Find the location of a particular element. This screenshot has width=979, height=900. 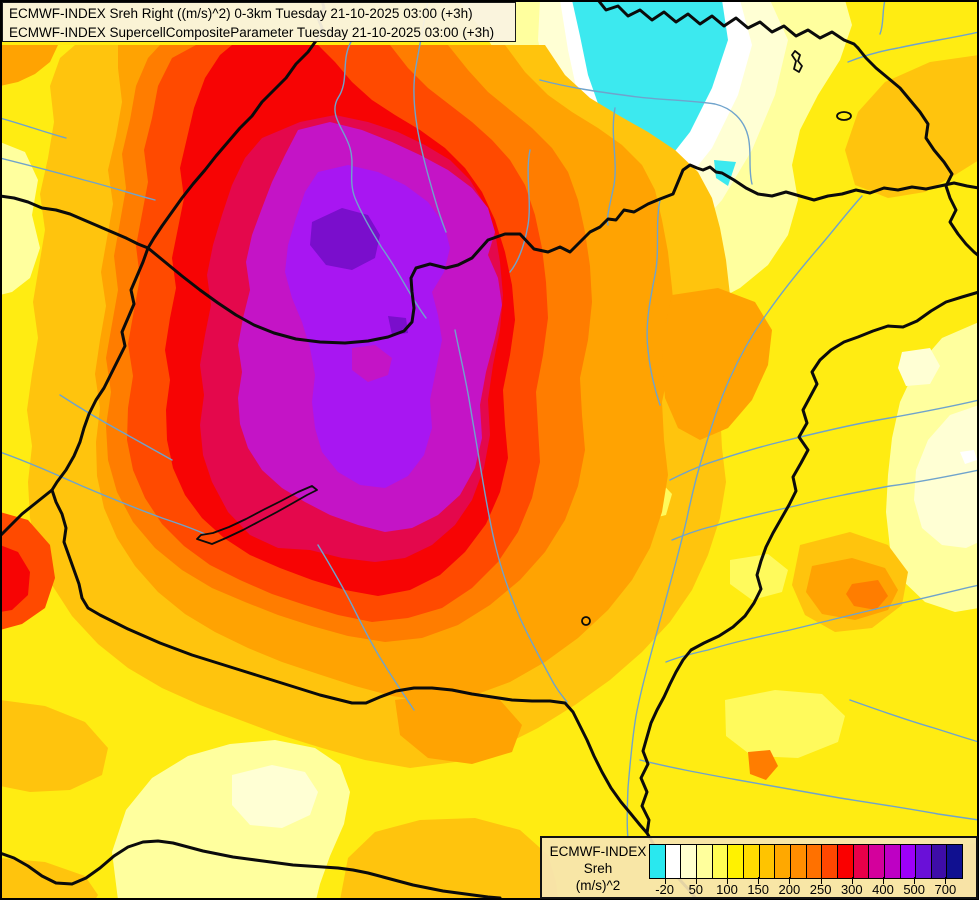

lake-tisza-tiny is located at coordinates (586, 621).